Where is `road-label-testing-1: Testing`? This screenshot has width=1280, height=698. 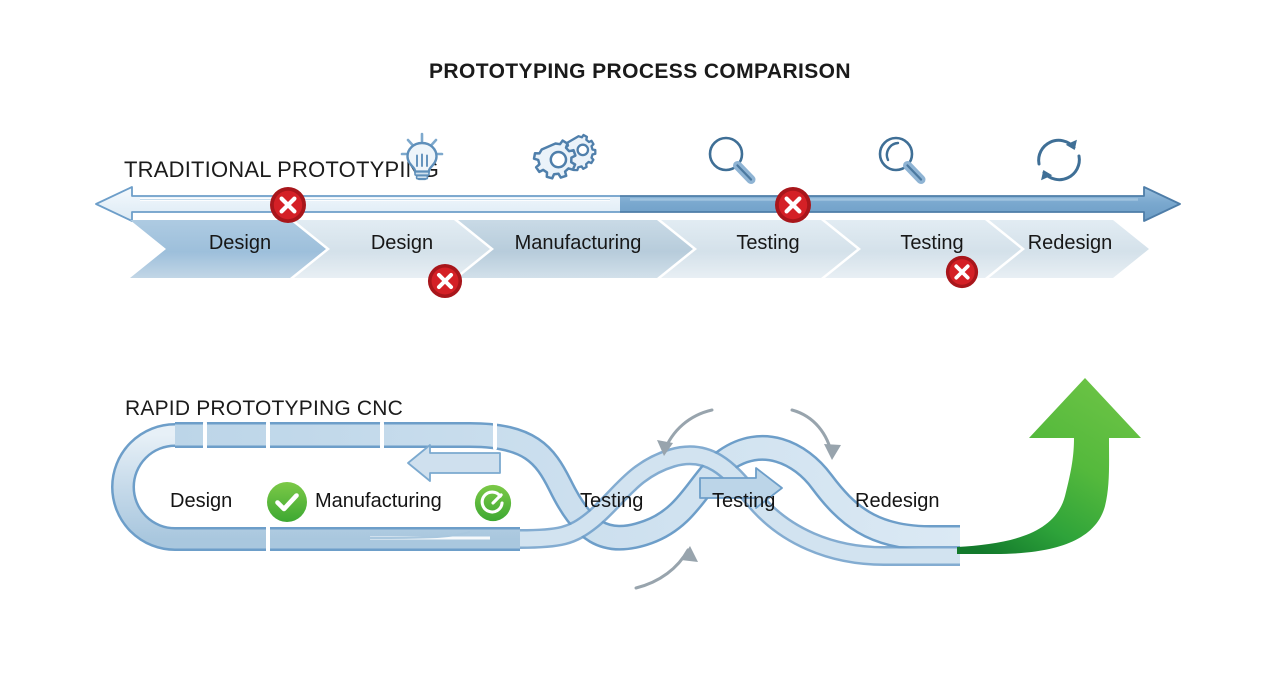 road-label-testing-1: Testing is located at coordinates (612, 501).